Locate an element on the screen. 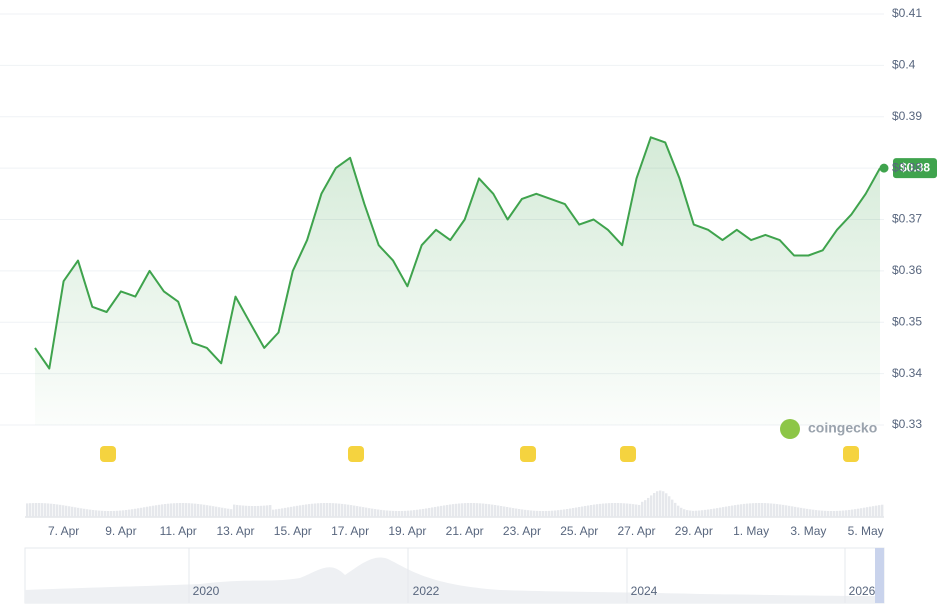 The image size is (949, 613). navigator-label: 2020 is located at coordinates (206, 591).